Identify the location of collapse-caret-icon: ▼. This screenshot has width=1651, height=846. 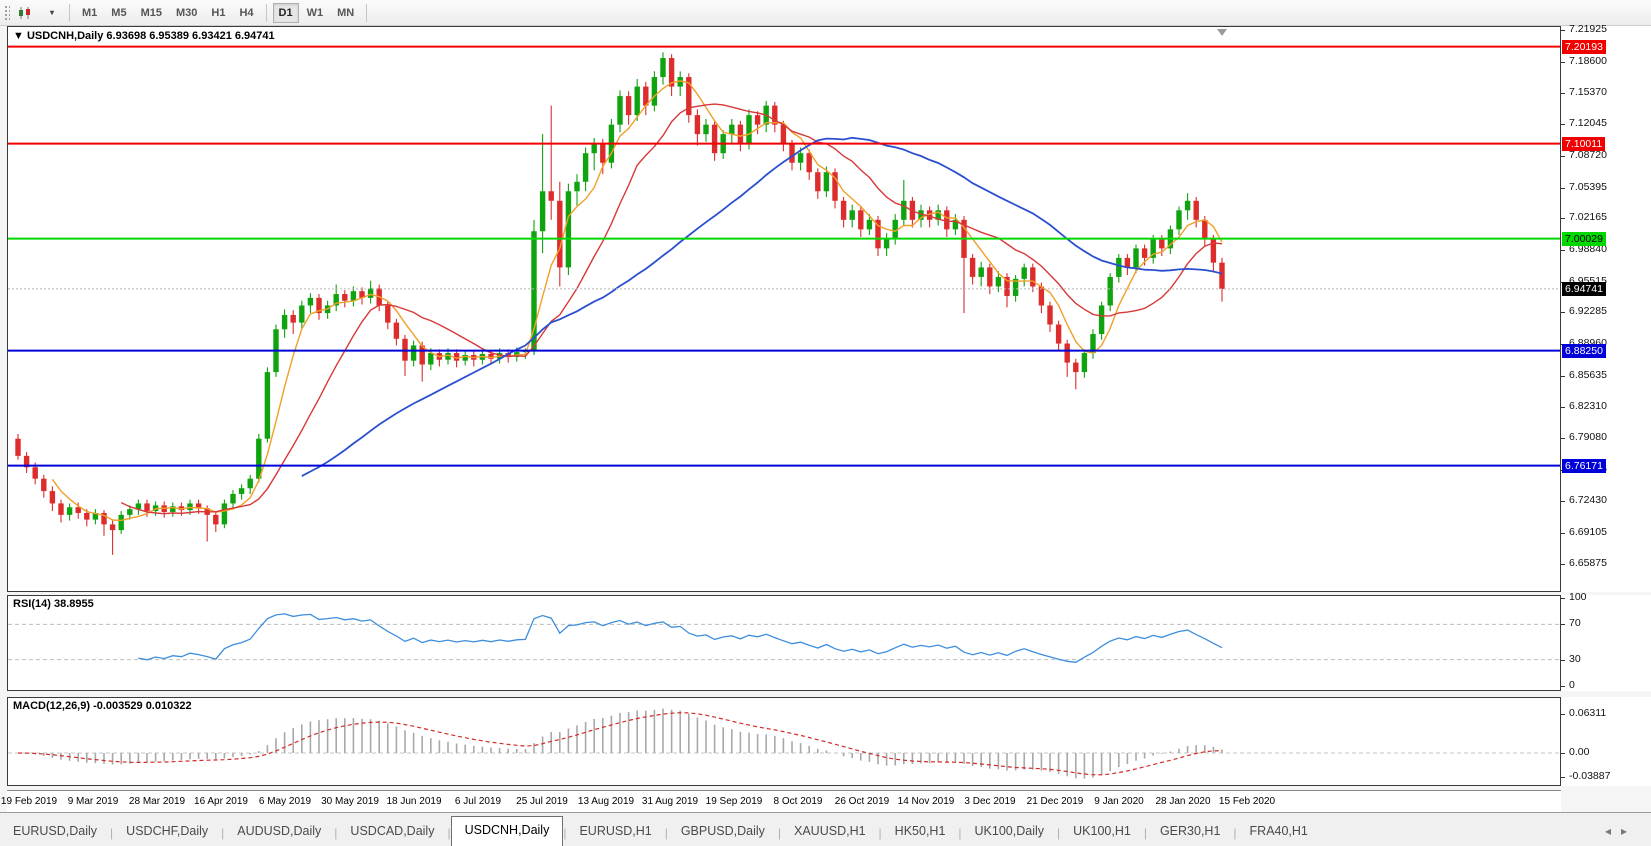
(18, 36).